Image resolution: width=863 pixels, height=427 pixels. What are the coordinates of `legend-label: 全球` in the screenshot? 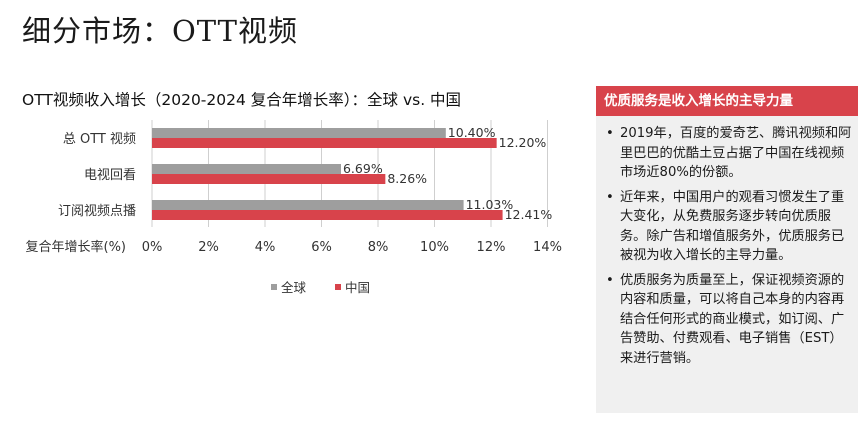 It's located at (294, 287).